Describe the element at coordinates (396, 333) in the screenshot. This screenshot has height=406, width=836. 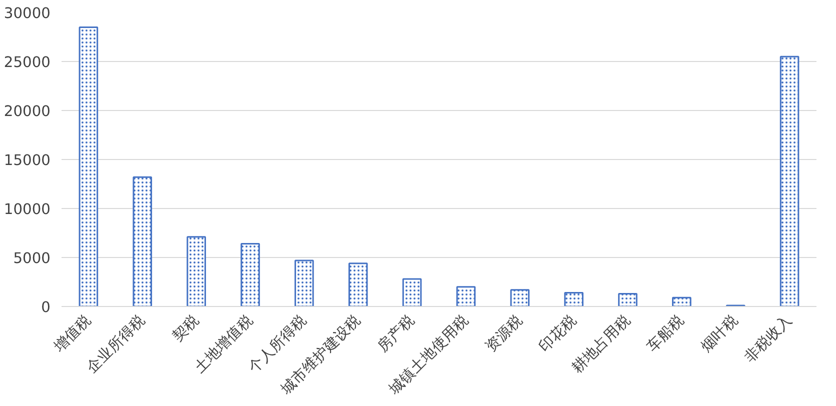
I see `x-tick-label: 房产税` at that location.